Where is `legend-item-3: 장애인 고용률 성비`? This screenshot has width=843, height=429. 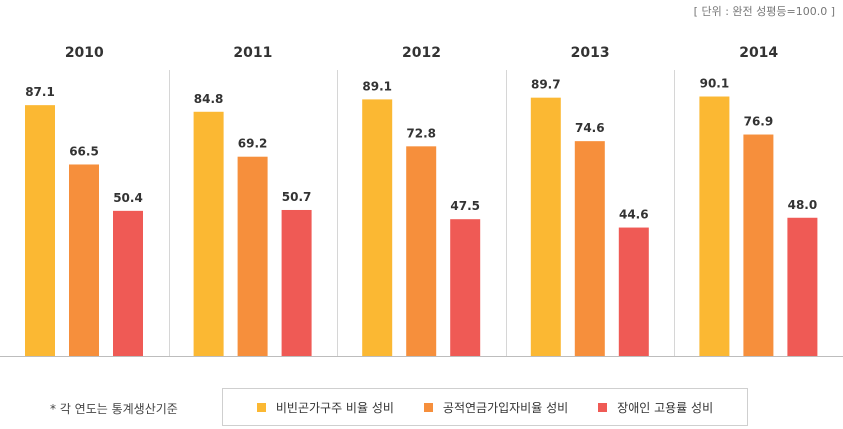 legend-item-3: 장애인 고용률 성비 is located at coordinates (655, 407).